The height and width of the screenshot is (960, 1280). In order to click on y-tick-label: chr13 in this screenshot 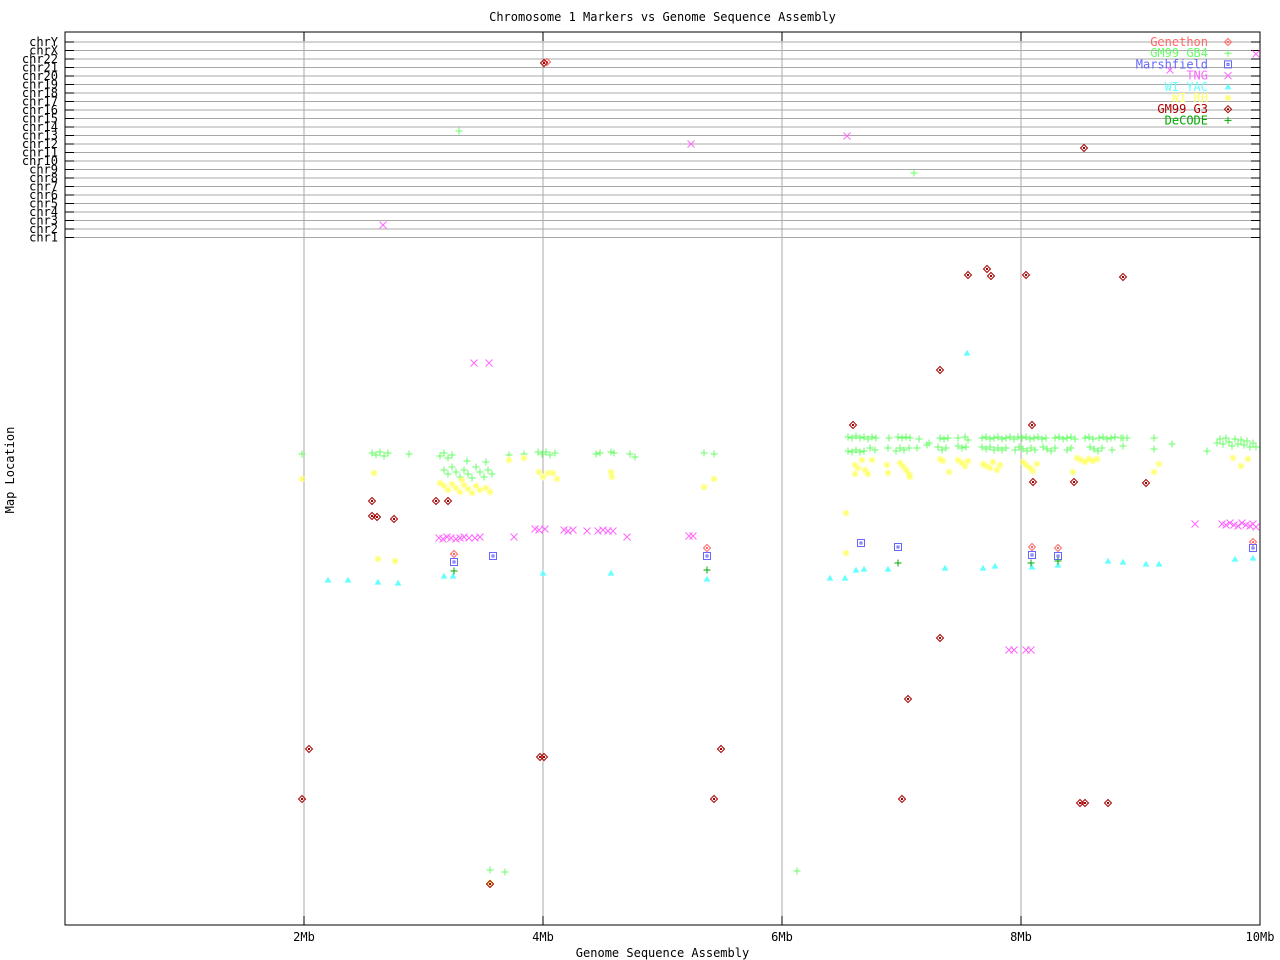, I will do `click(40, 136)`.